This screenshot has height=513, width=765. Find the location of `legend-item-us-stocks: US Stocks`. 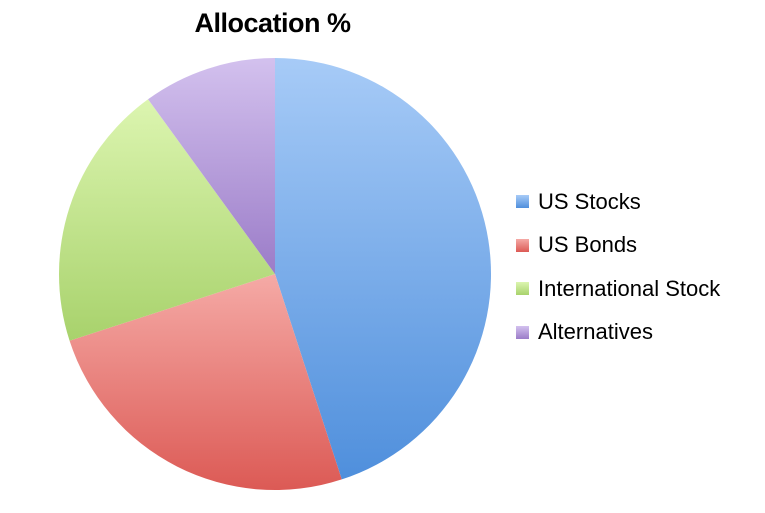

legend-item-us-stocks: US Stocks is located at coordinates (638, 202).